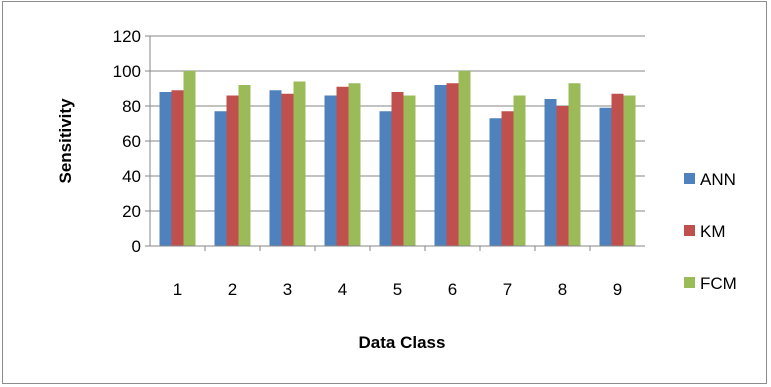 This screenshot has width=771, height=387. What do you see at coordinates (689, 282) in the screenshot?
I see `legend-swatch-fcm` at bounding box center [689, 282].